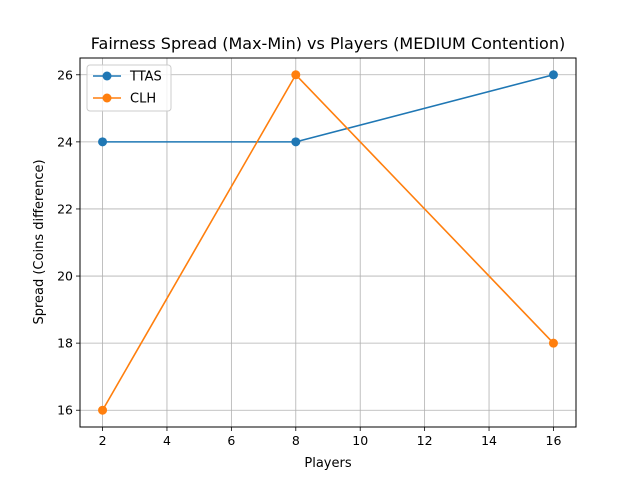 Image resolution: width=640 pixels, height=480 pixels. What do you see at coordinates (145, 77) in the screenshot?
I see `legend-label-ttas: TTAS` at bounding box center [145, 77].